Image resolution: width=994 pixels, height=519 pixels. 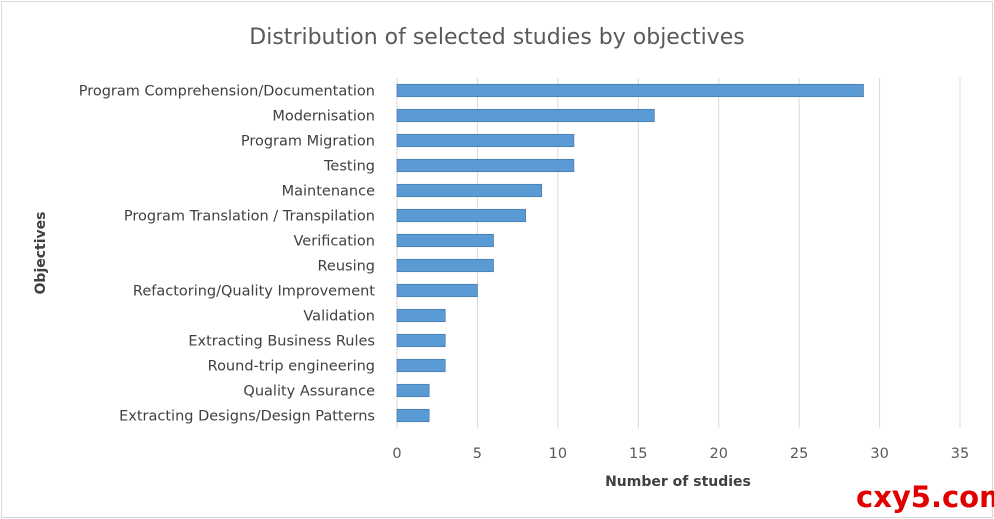 What do you see at coordinates (879, 454) in the screenshot?
I see `x-tick-label: 30` at bounding box center [879, 454].